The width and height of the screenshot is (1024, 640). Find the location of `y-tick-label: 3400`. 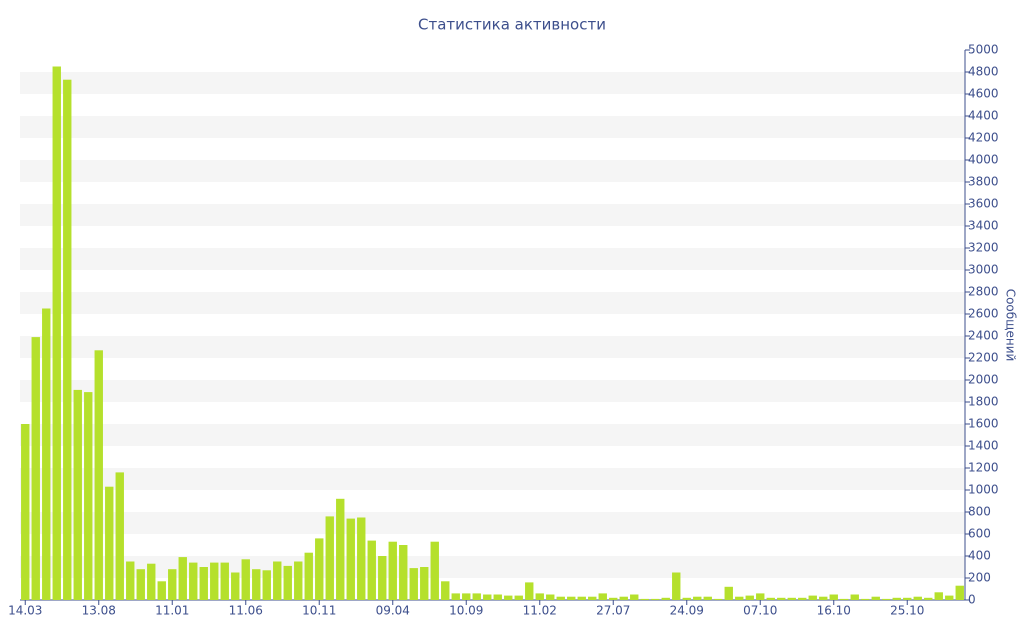

y-tick-label: 3400 is located at coordinates (983, 226).